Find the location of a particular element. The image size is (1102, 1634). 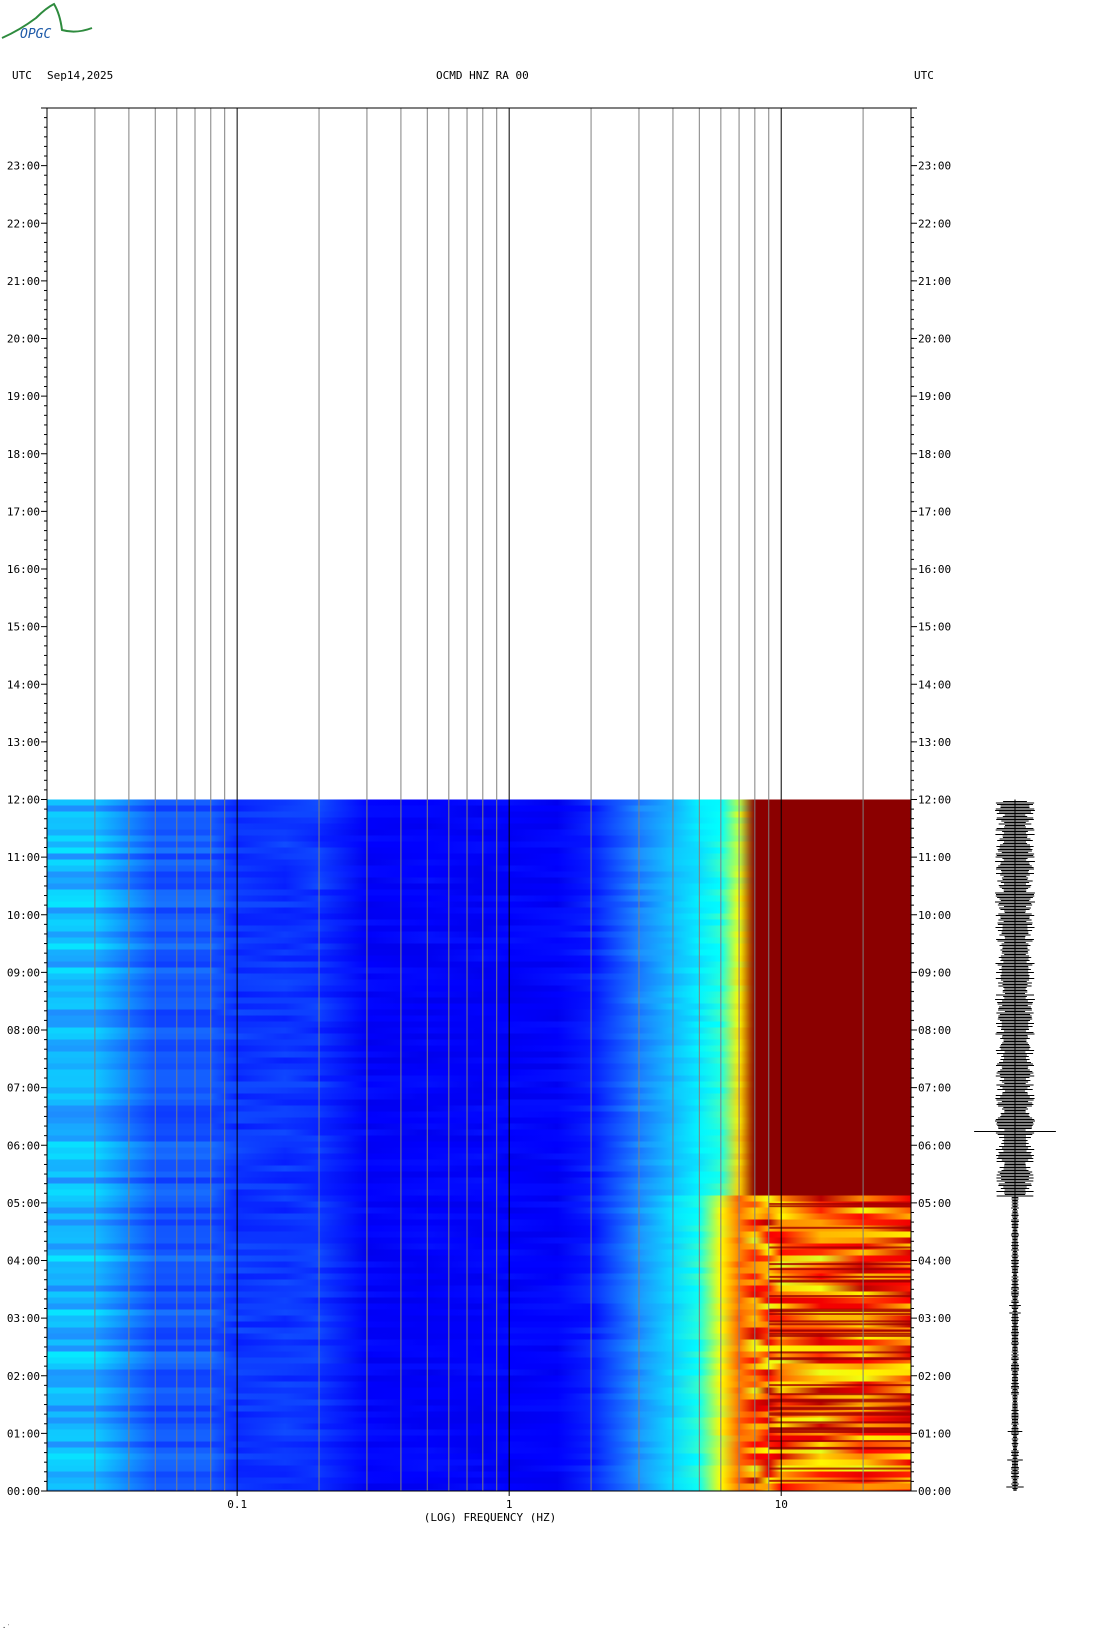

y-tick-label-left: 10:00 is located at coordinates (23, 915).